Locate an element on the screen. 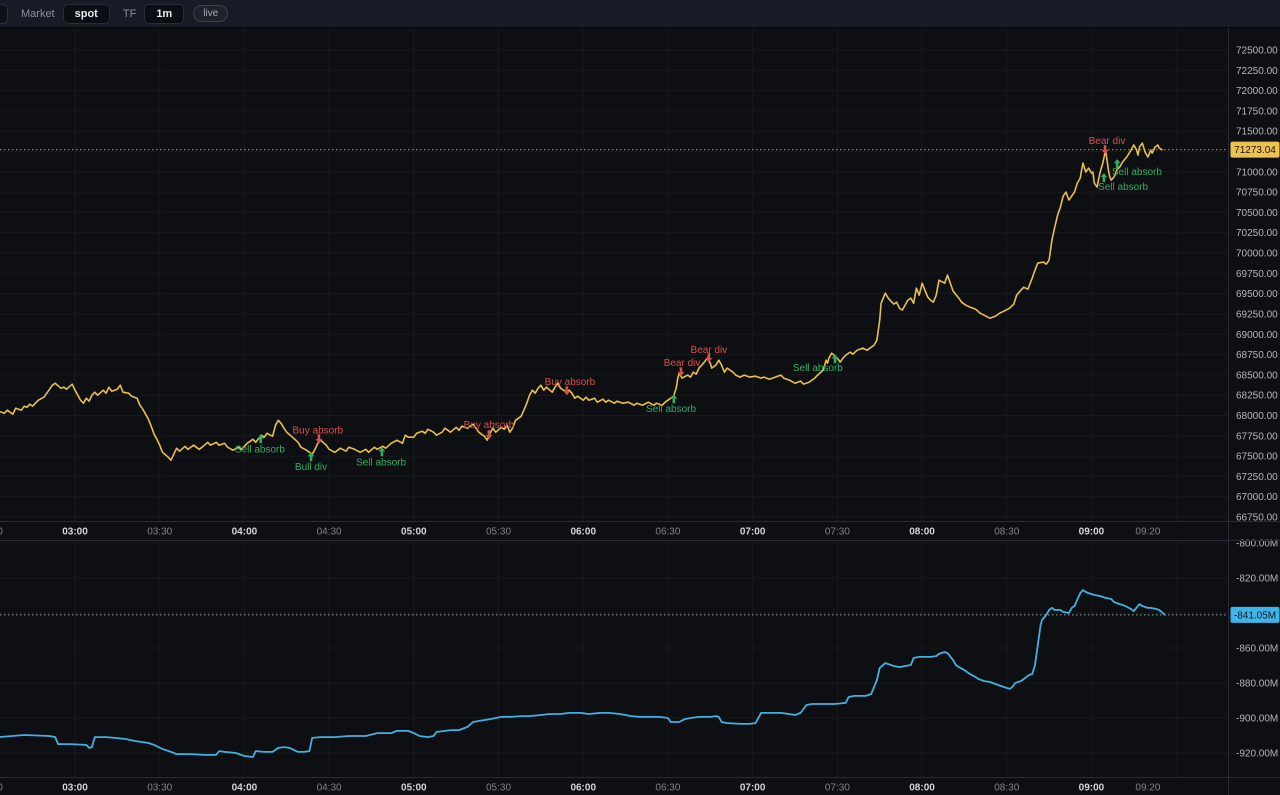 This screenshot has width=1280, height=795. value-axis-label: -860.00M is located at coordinates (1257, 649).